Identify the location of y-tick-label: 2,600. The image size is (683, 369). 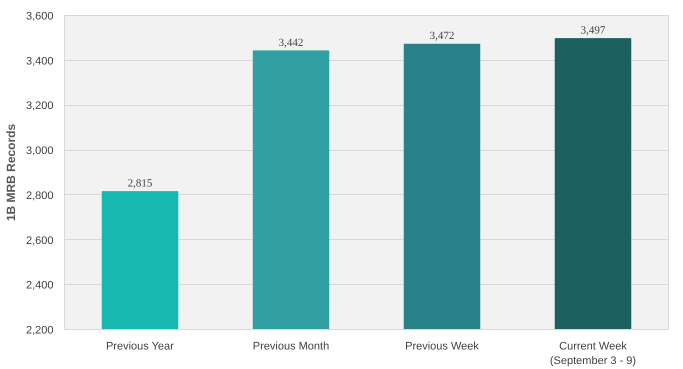
(40, 240).